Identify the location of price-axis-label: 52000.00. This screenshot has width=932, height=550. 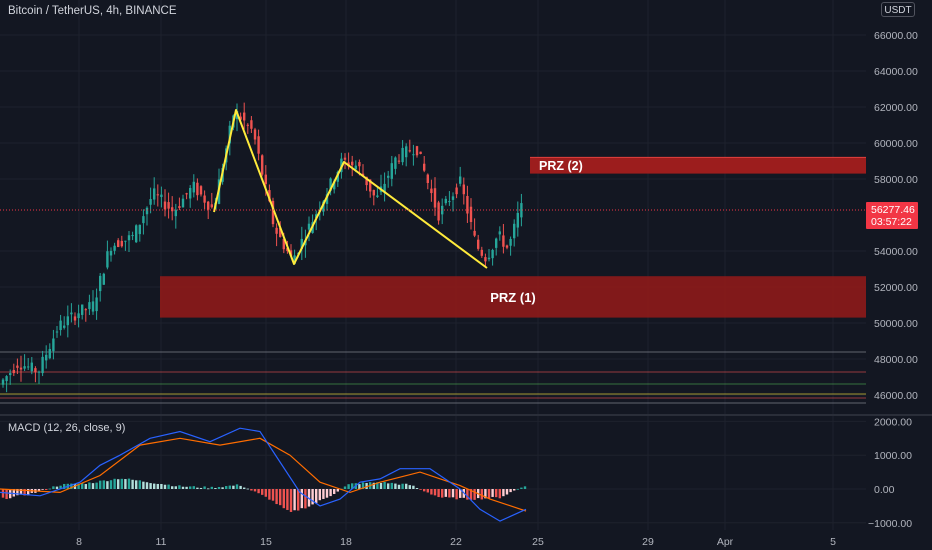
(896, 288).